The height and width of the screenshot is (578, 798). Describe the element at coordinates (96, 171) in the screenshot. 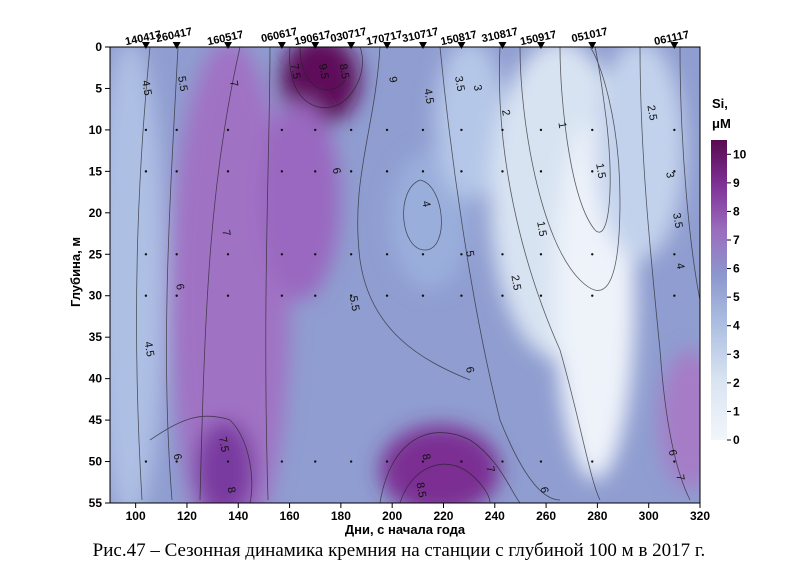

I see `y-tick-label: 15` at that location.